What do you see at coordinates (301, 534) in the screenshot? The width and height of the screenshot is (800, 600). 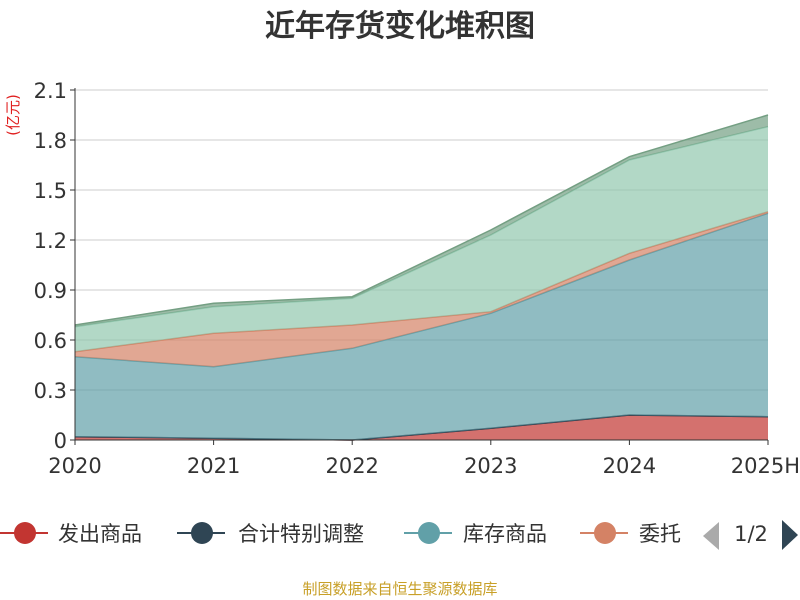 I see `legend-label: 合计特别调整` at bounding box center [301, 534].